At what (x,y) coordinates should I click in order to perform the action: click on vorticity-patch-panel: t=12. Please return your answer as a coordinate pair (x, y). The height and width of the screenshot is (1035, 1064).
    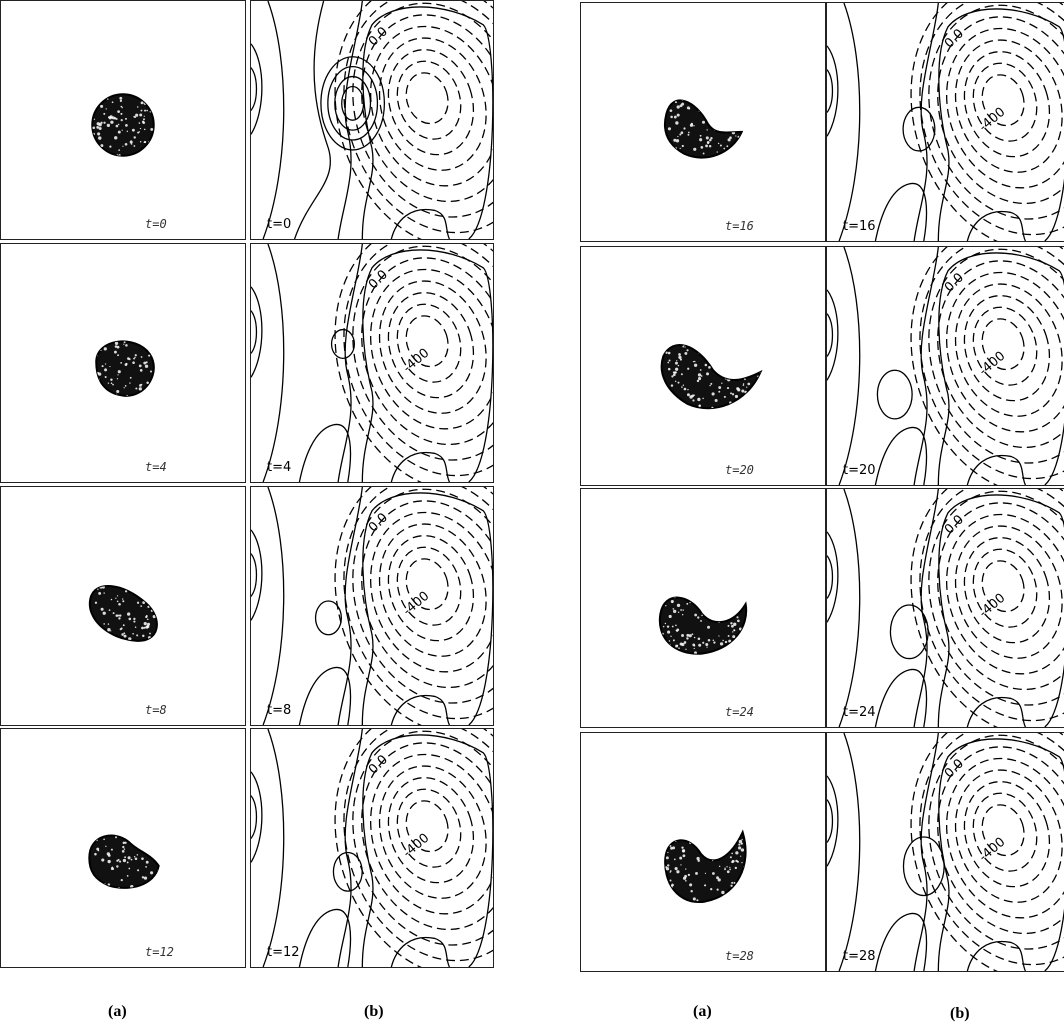
    Looking at the image, I should click on (123, 848).